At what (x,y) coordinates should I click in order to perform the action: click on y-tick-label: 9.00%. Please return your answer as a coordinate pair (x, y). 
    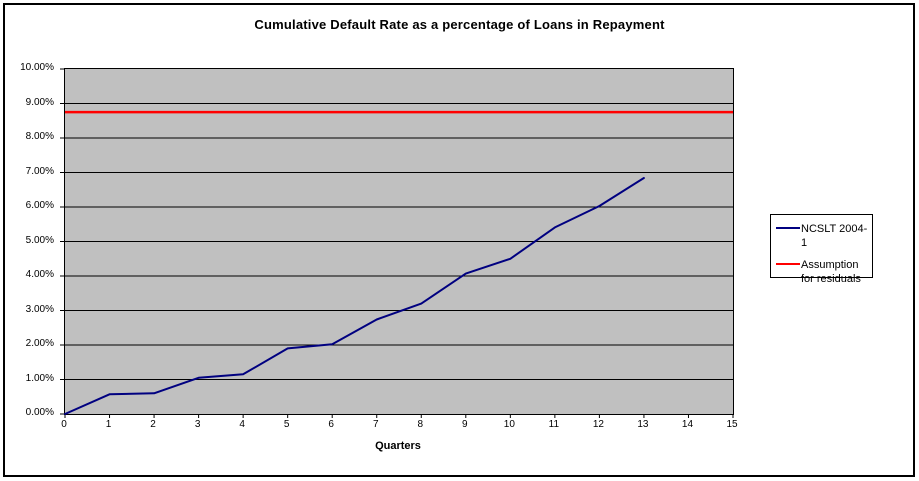
    Looking at the image, I should click on (39, 102).